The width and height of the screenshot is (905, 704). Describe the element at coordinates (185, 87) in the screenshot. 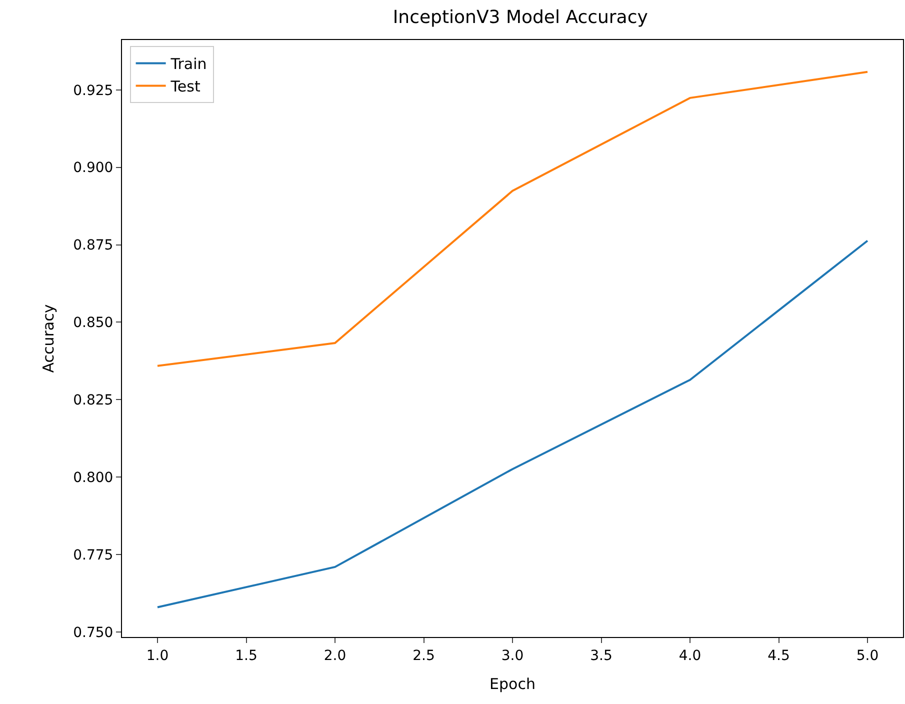

I see `legend-label: Test` at that location.